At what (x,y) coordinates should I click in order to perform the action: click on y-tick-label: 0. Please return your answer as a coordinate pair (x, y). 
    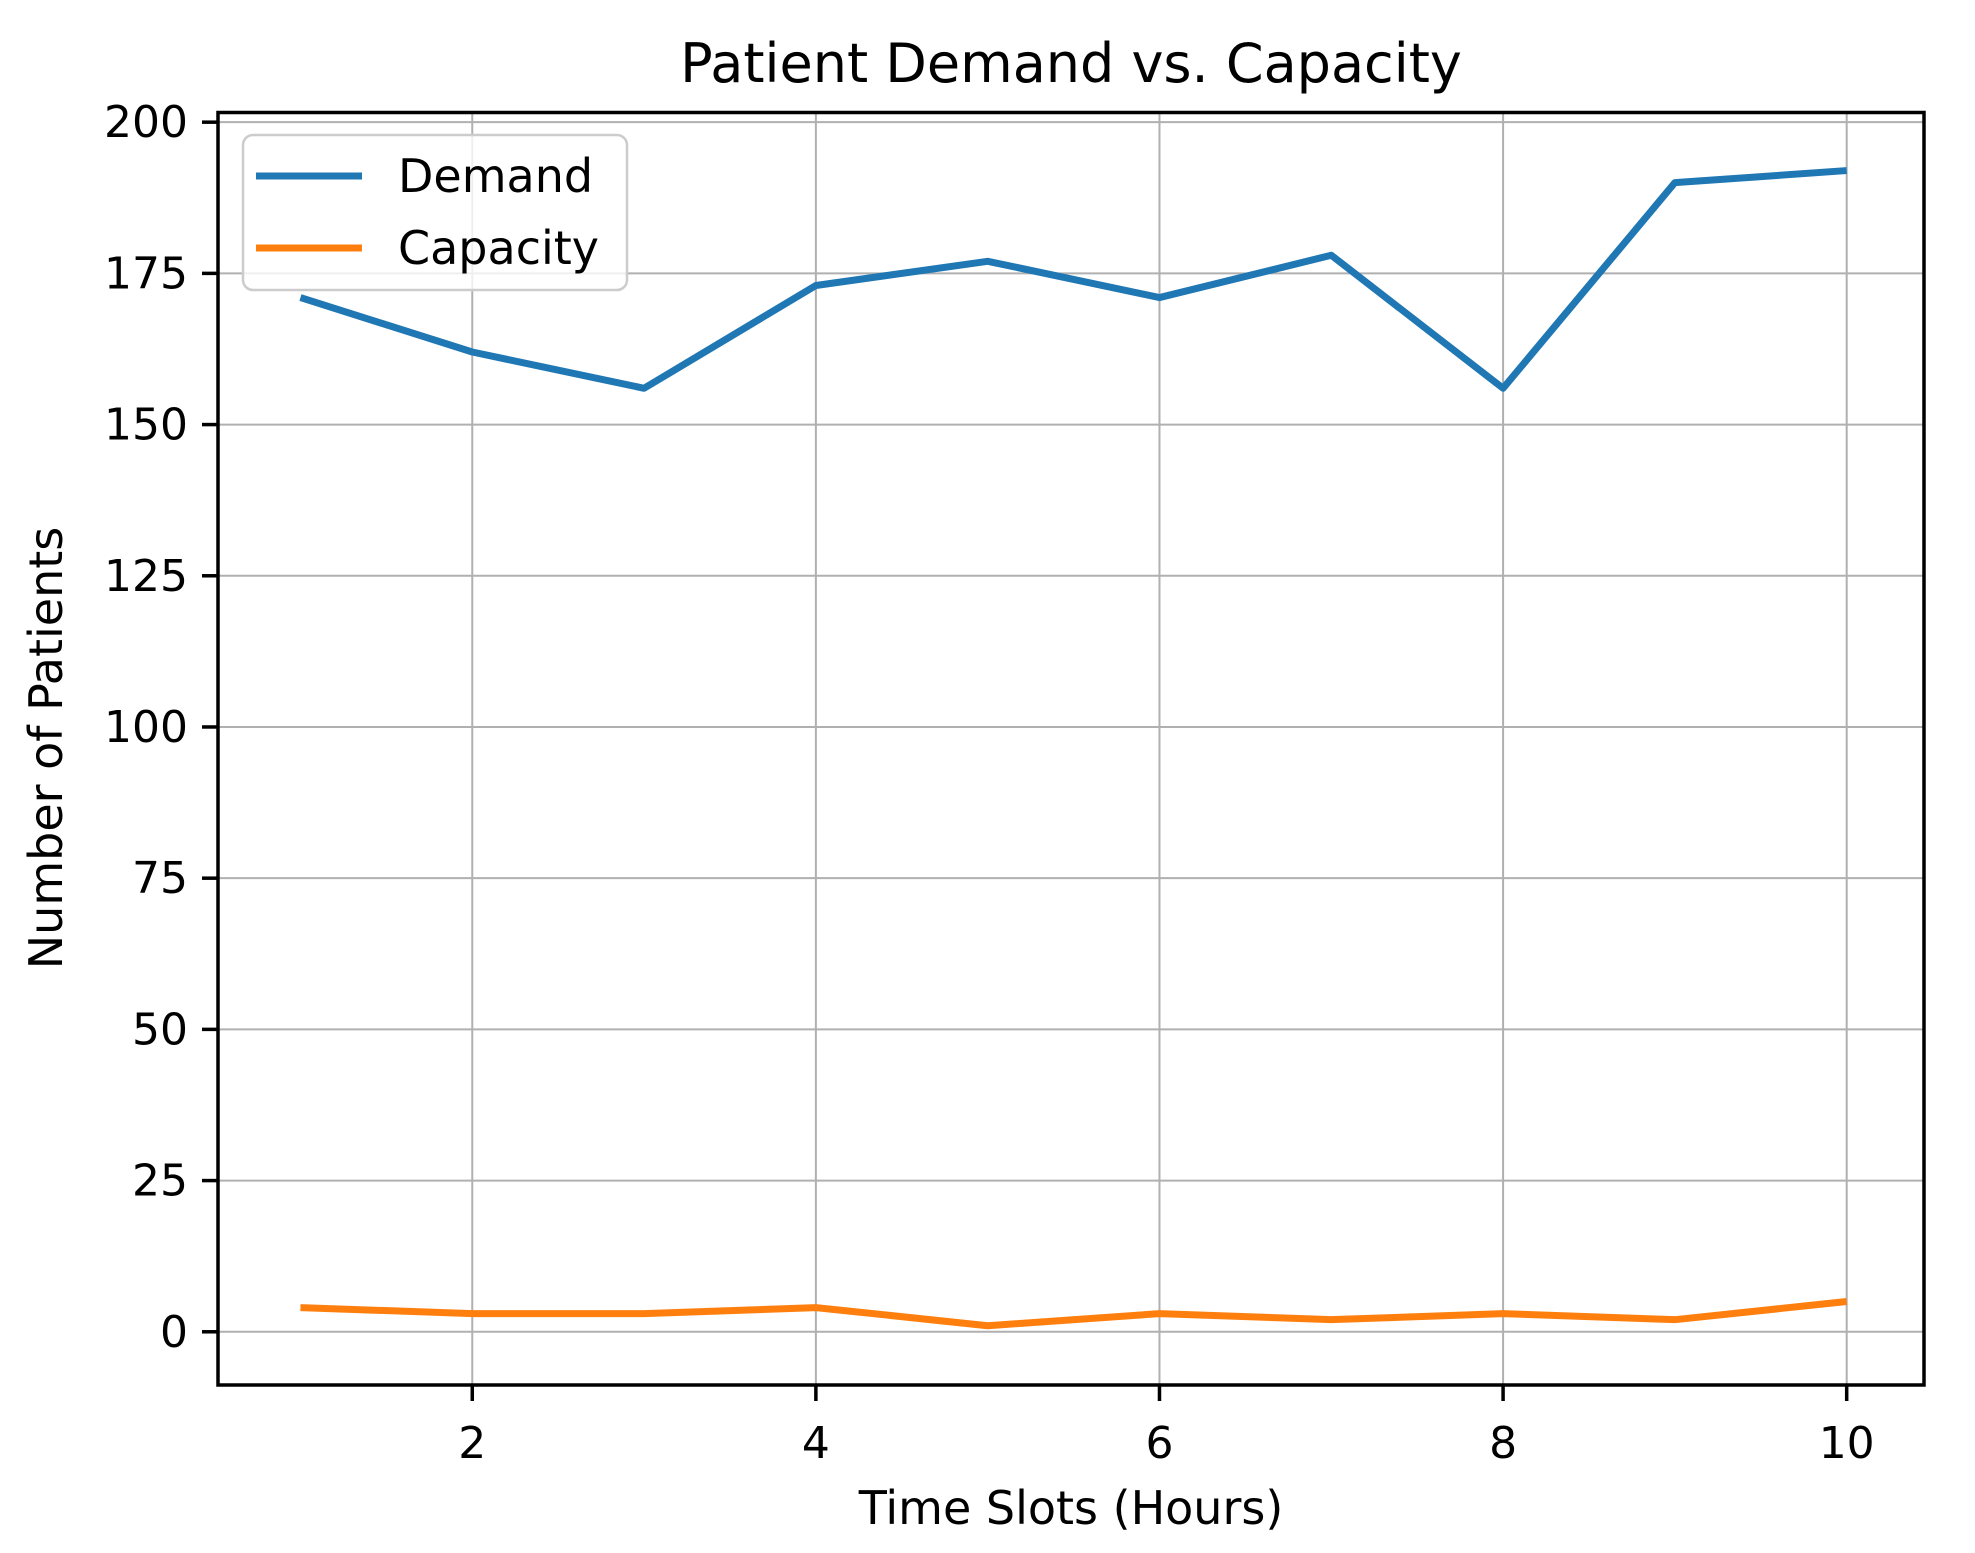
    Looking at the image, I should click on (174, 1332).